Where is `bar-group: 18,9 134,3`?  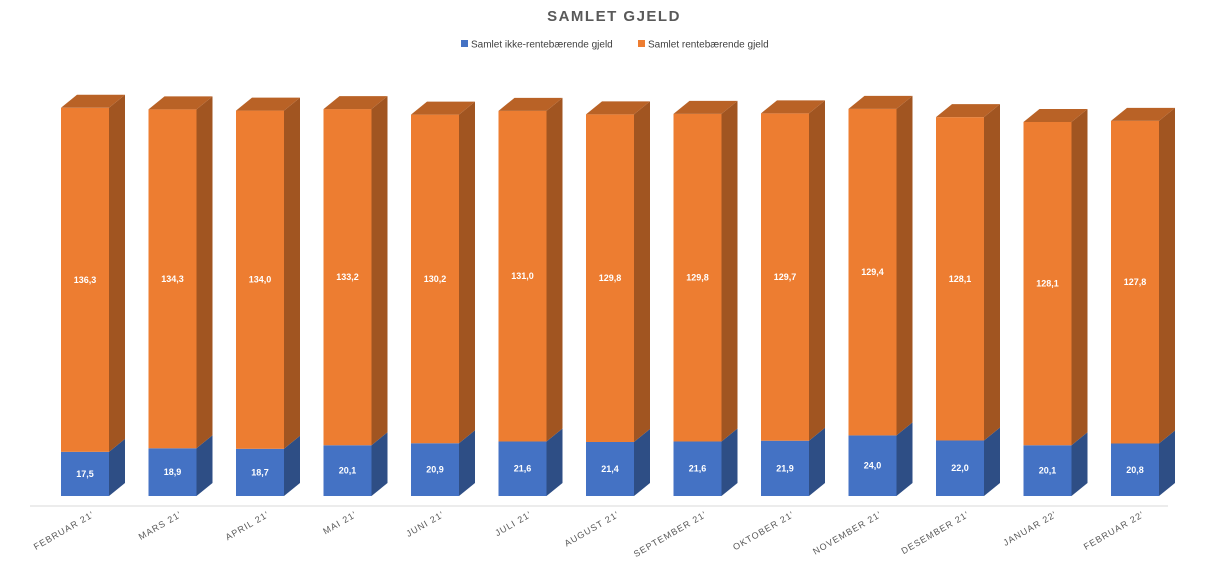
bar-group: 18,9 134,3 is located at coordinates (180, 296).